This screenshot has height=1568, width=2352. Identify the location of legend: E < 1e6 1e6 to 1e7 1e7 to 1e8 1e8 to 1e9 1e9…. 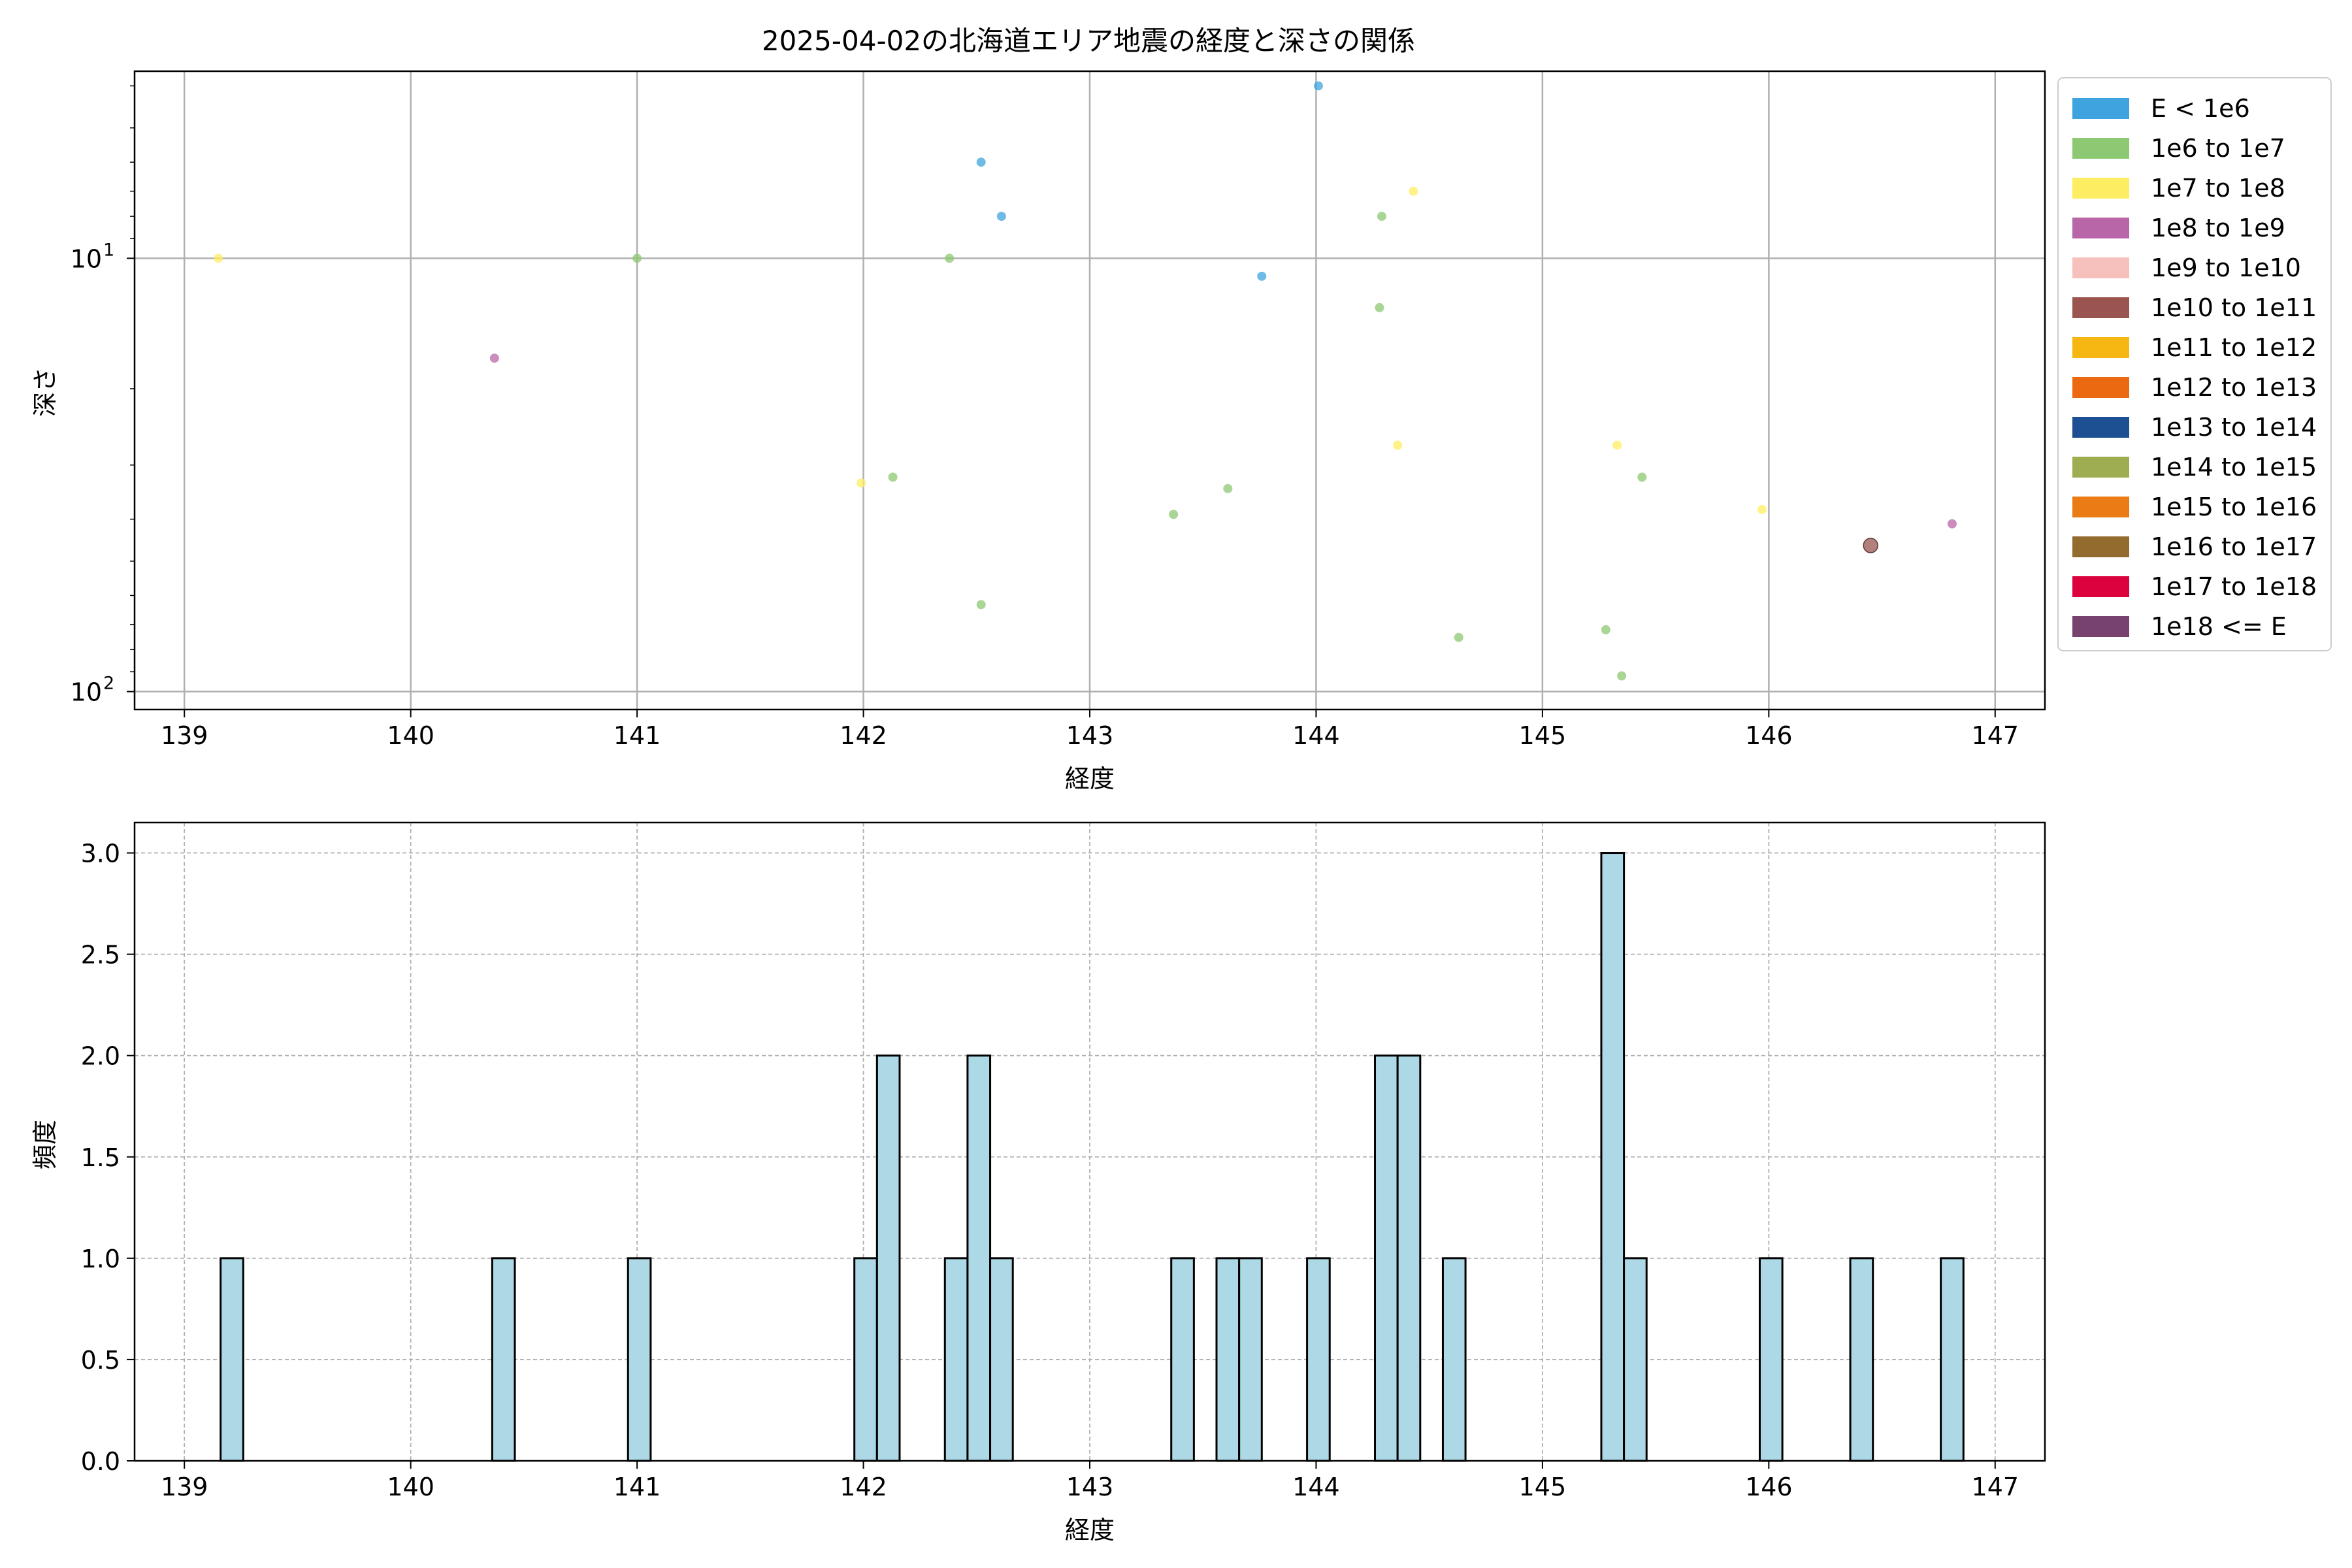
(2194, 364).